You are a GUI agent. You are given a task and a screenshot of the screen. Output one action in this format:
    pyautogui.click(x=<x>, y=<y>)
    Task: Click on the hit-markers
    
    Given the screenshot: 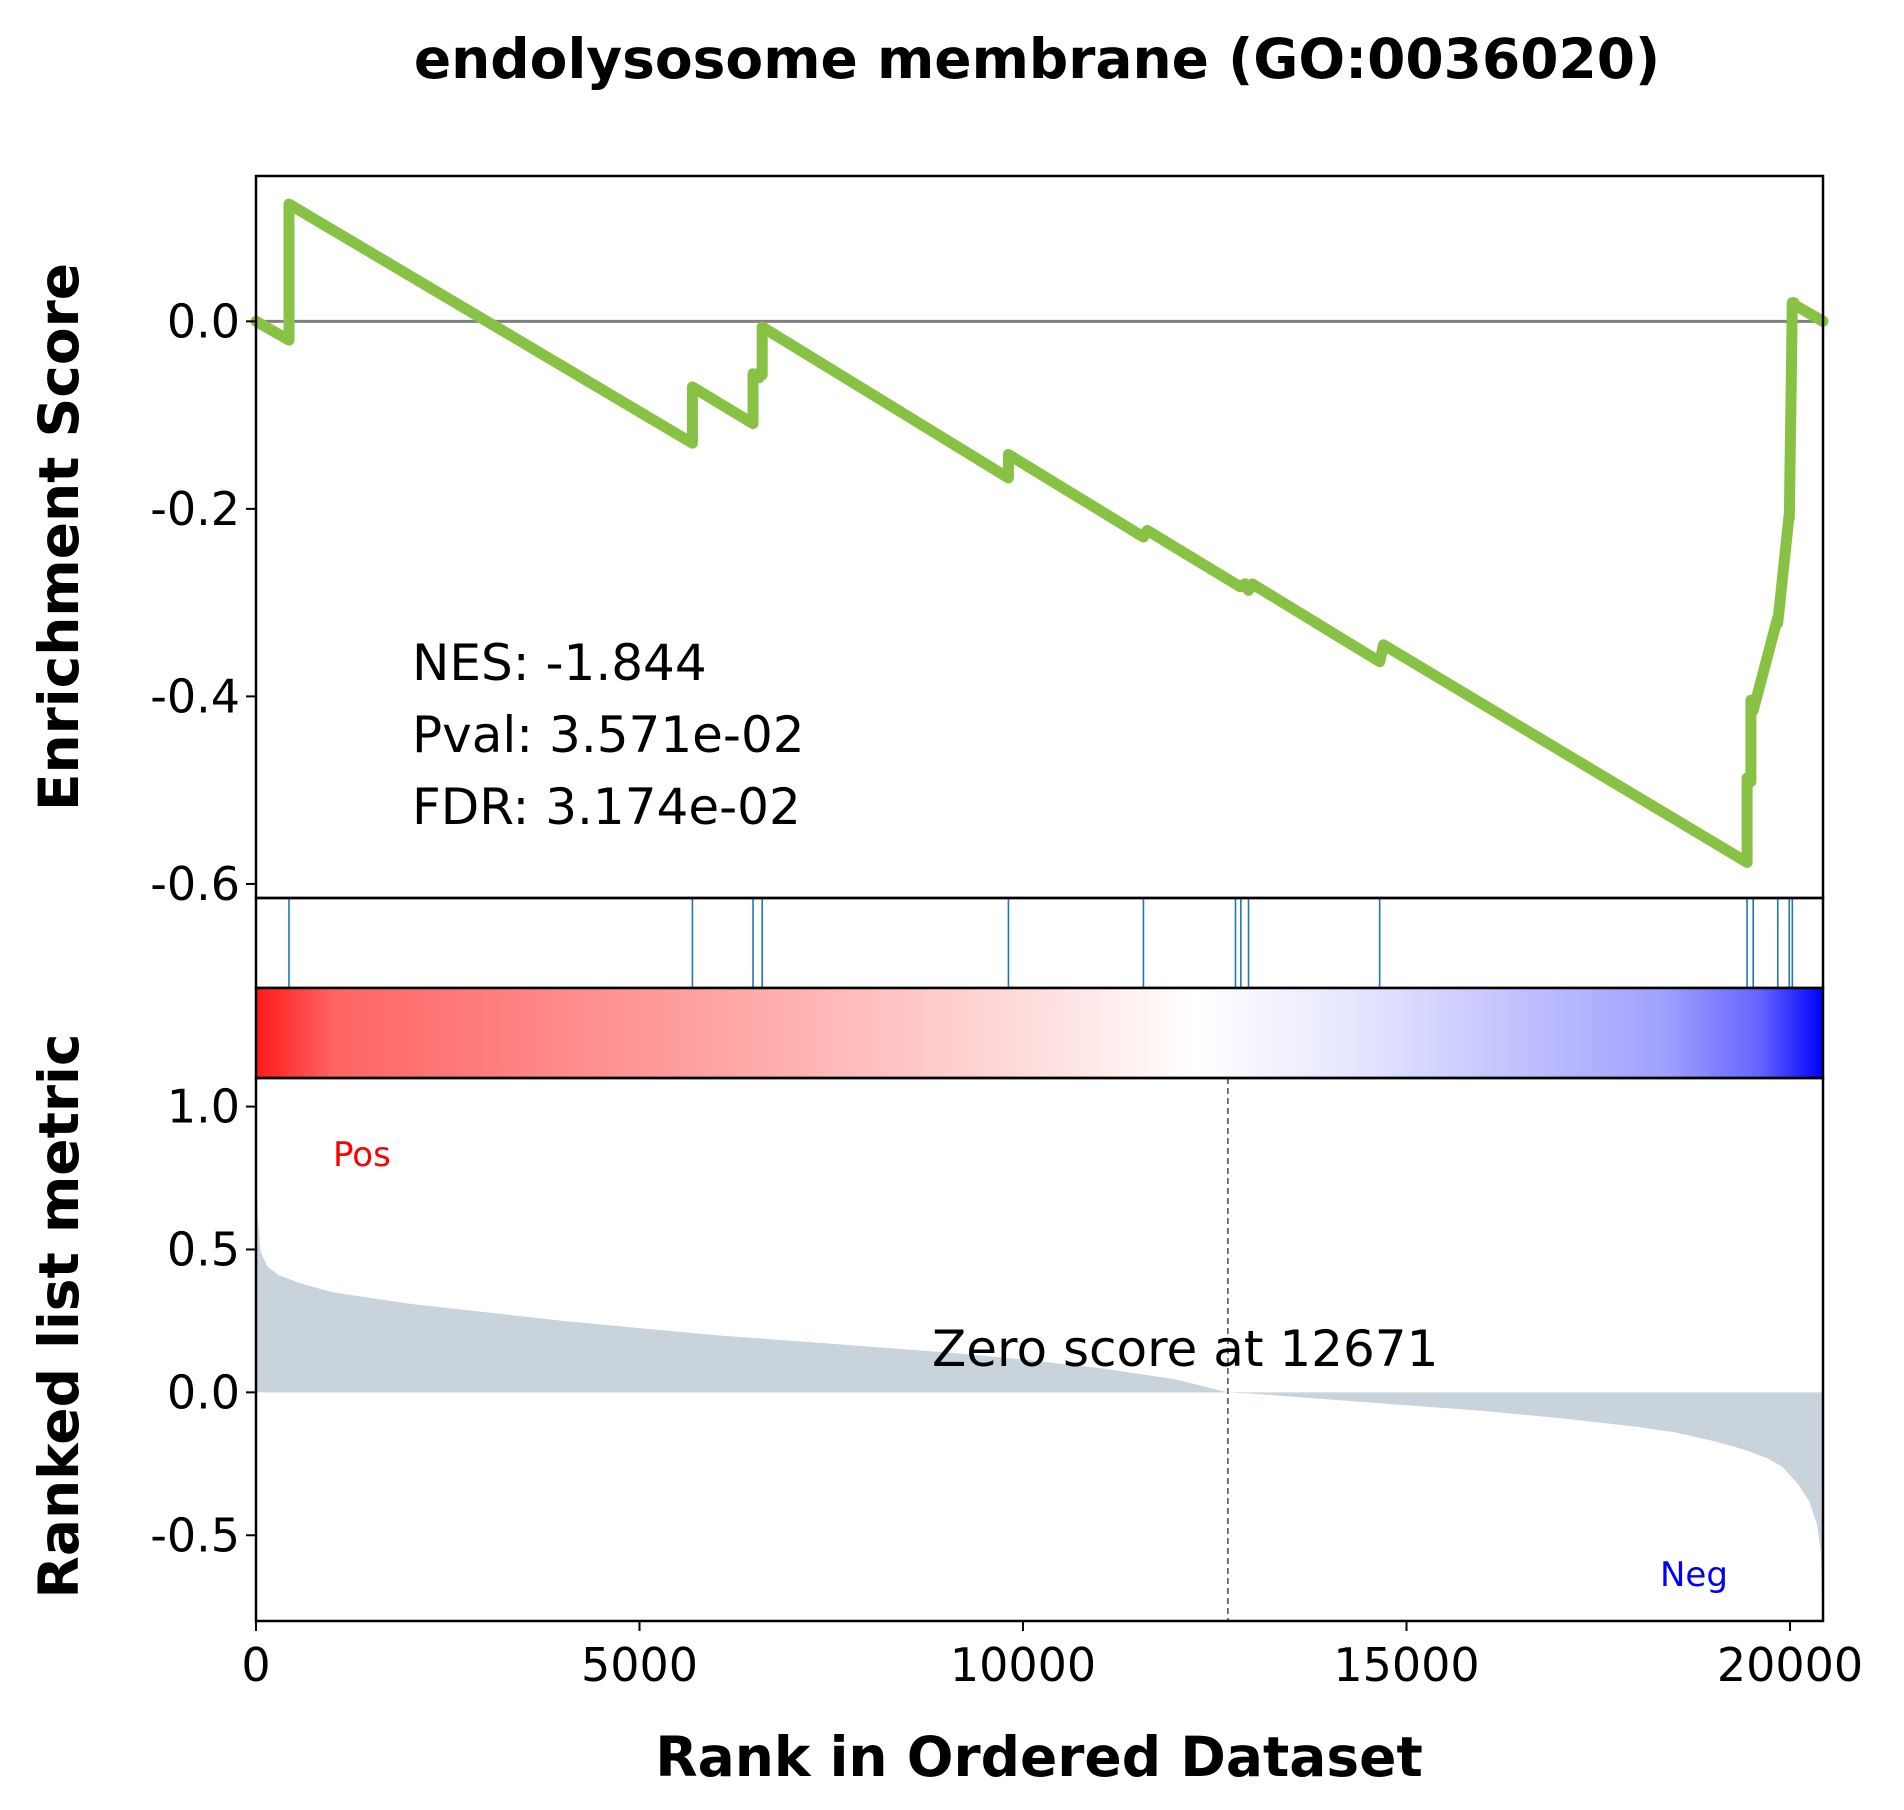 What is the action you would take?
    pyautogui.click(x=1041, y=943)
    